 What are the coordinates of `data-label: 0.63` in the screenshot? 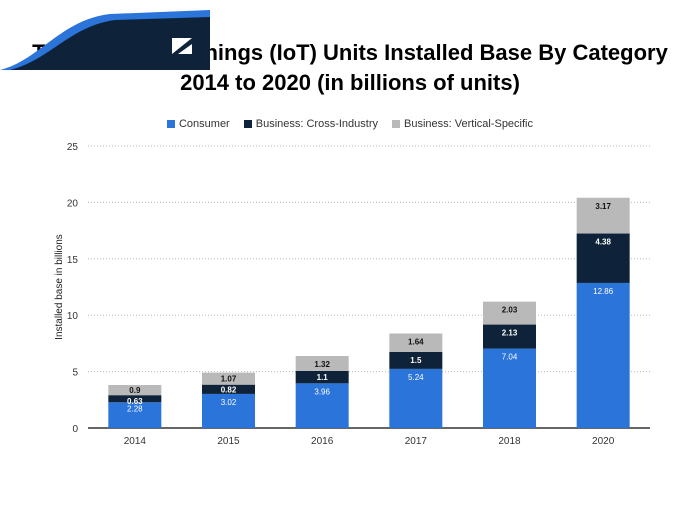 It's located at (135, 401).